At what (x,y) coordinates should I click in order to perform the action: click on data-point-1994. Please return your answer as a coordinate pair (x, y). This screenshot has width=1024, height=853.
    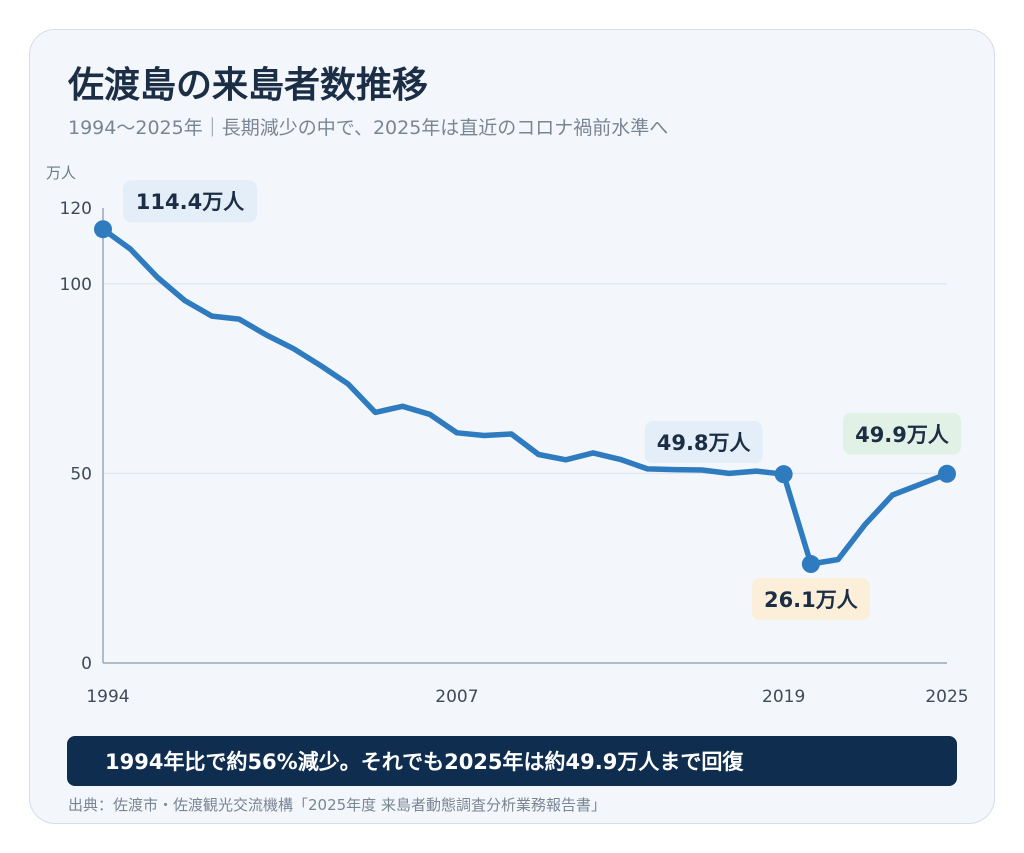
    Looking at the image, I should click on (103, 229).